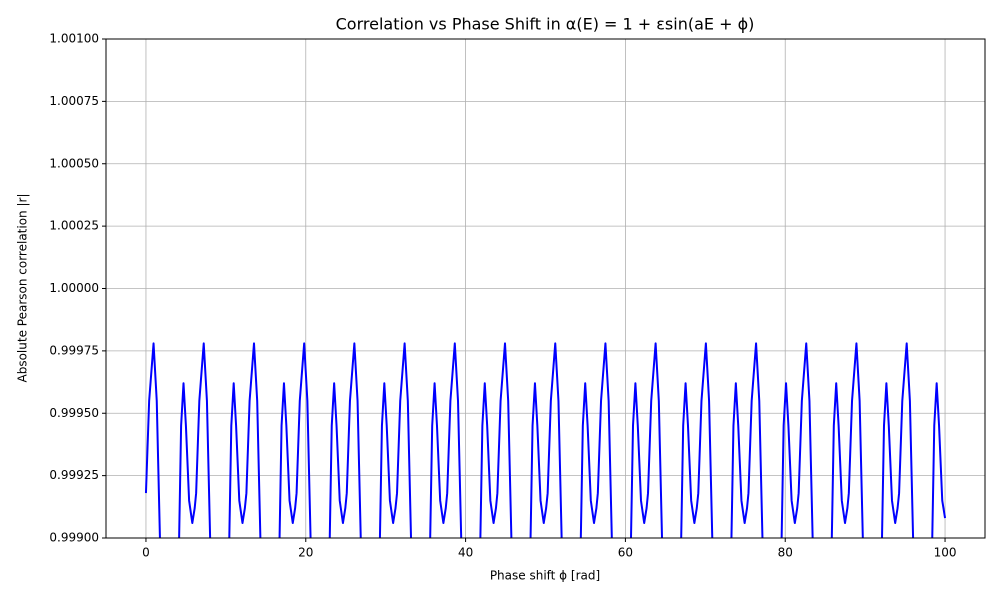 This screenshot has width=1000, height=600. Describe the element at coordinates (74, 163) in the screenshot. I see `y-tick-label: 1.00050` at that location.